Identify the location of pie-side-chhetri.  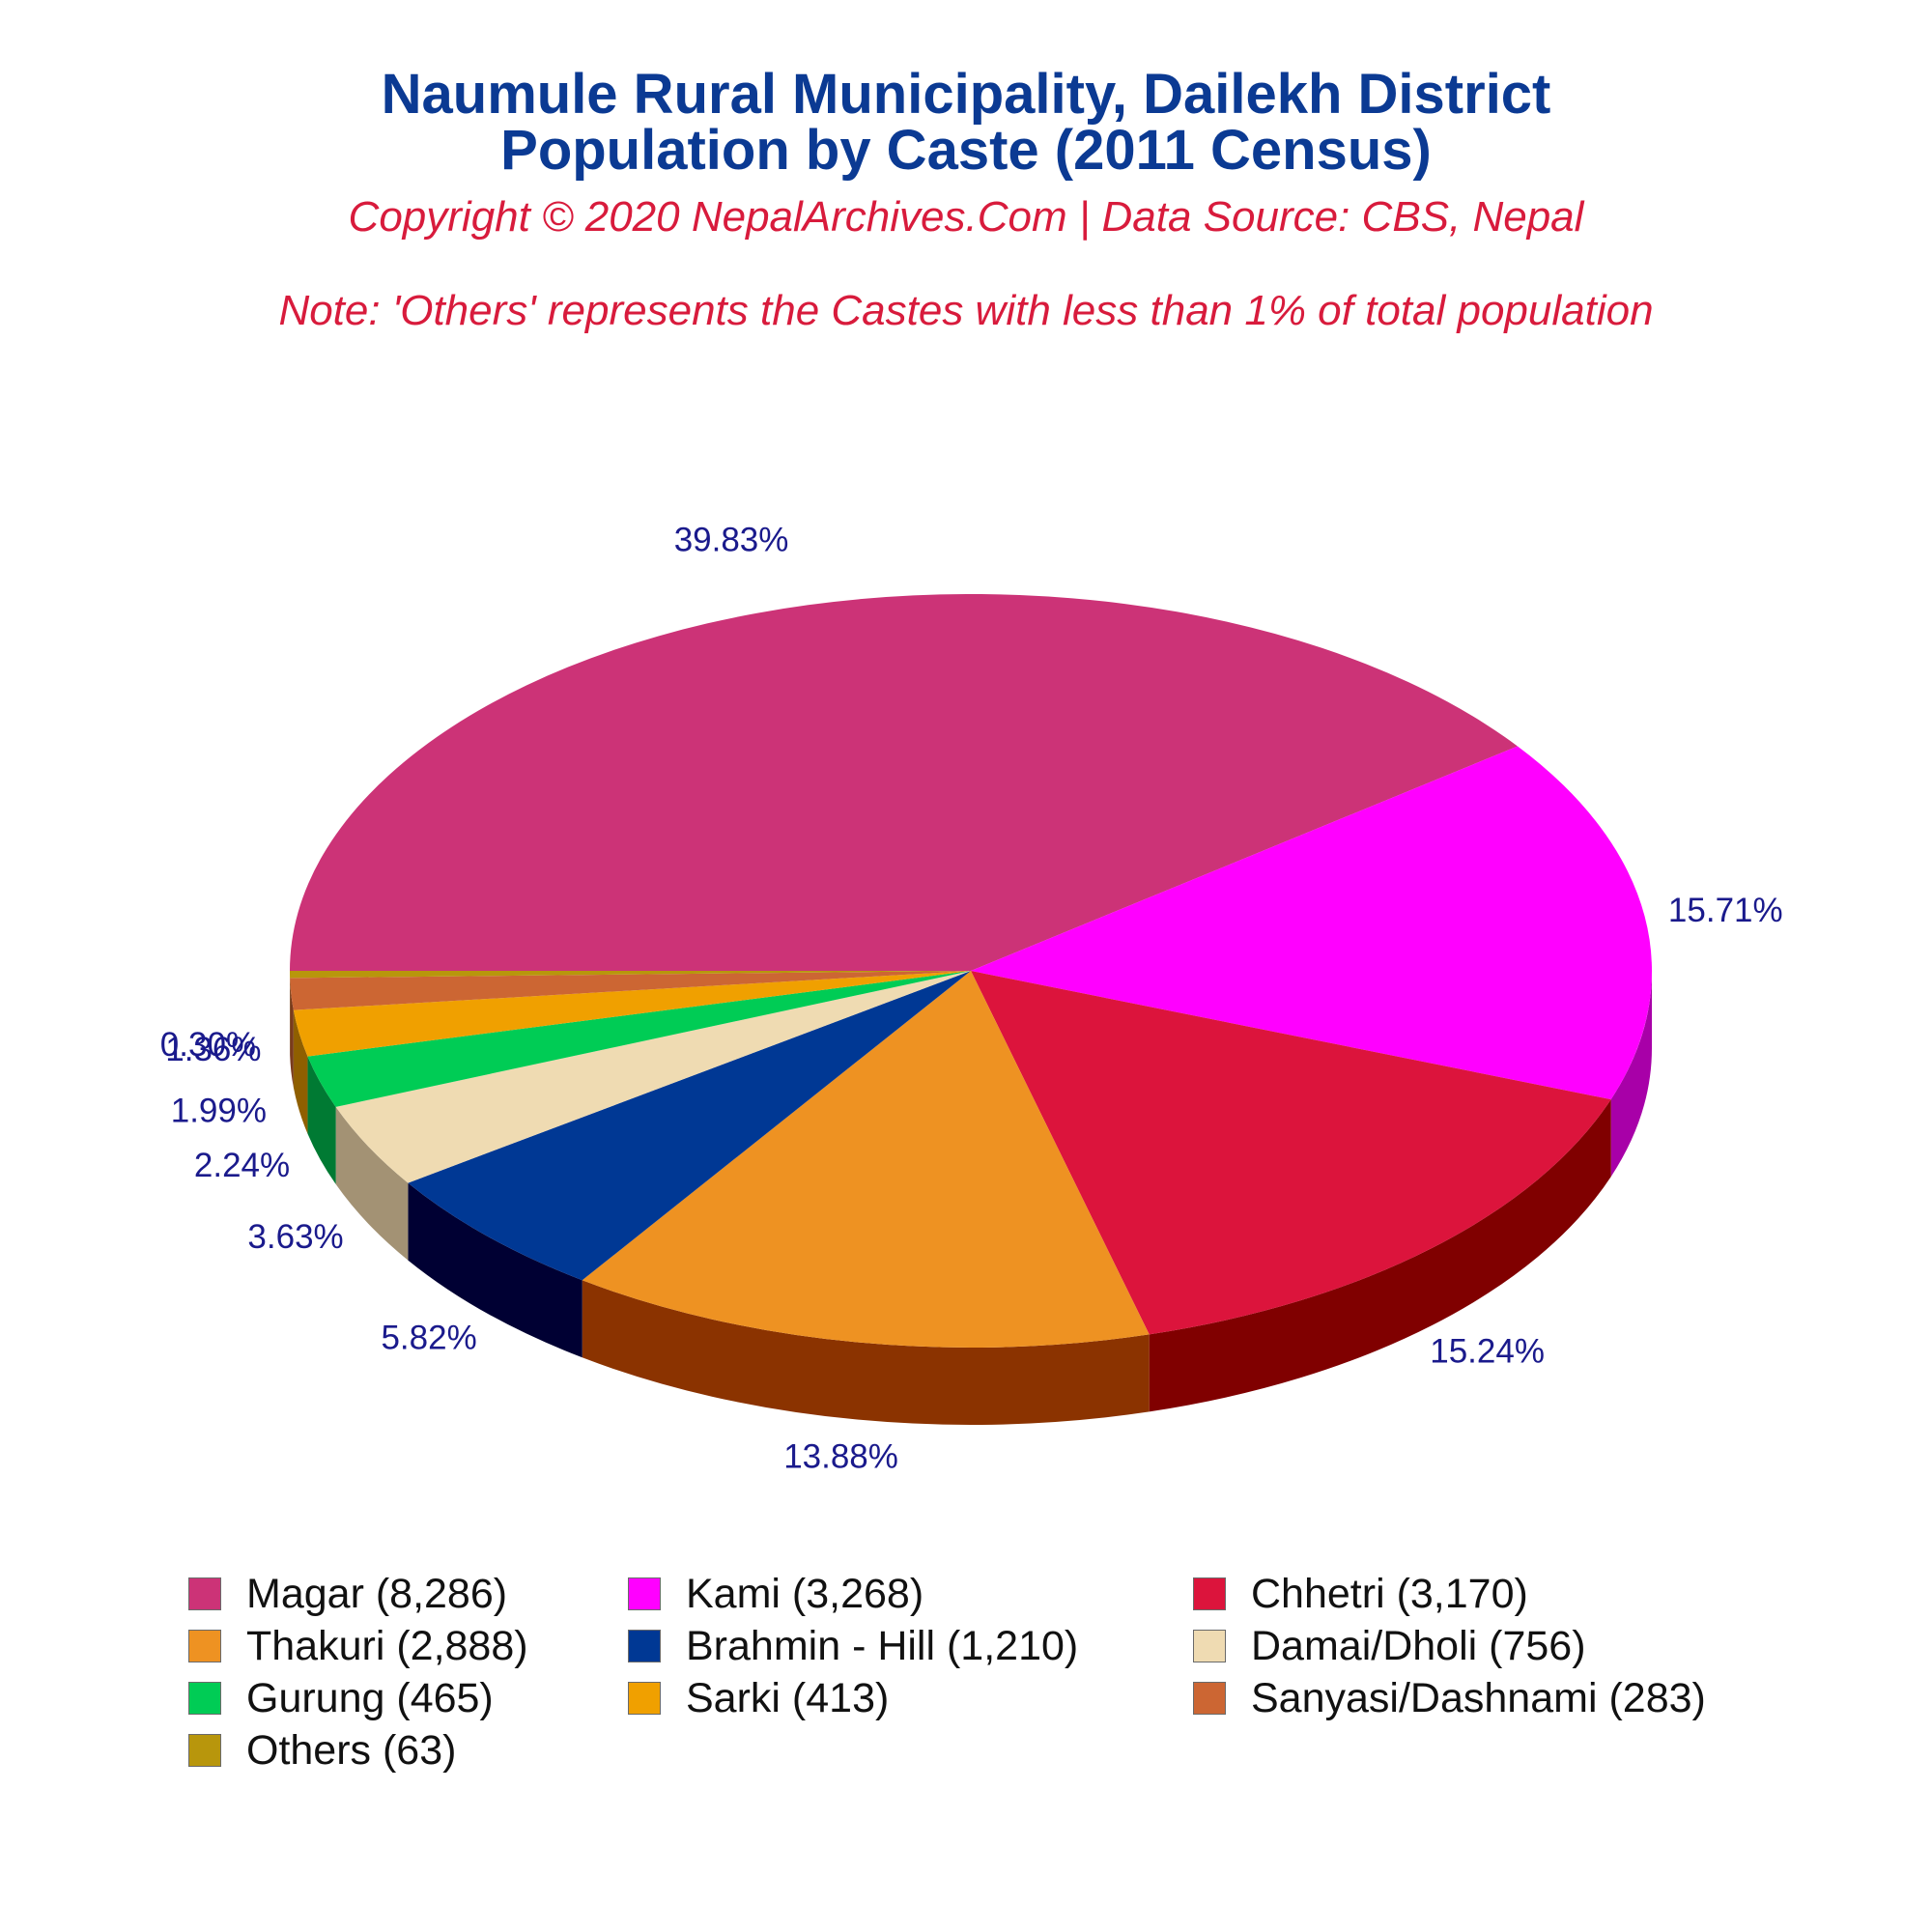
(1380, 1255).